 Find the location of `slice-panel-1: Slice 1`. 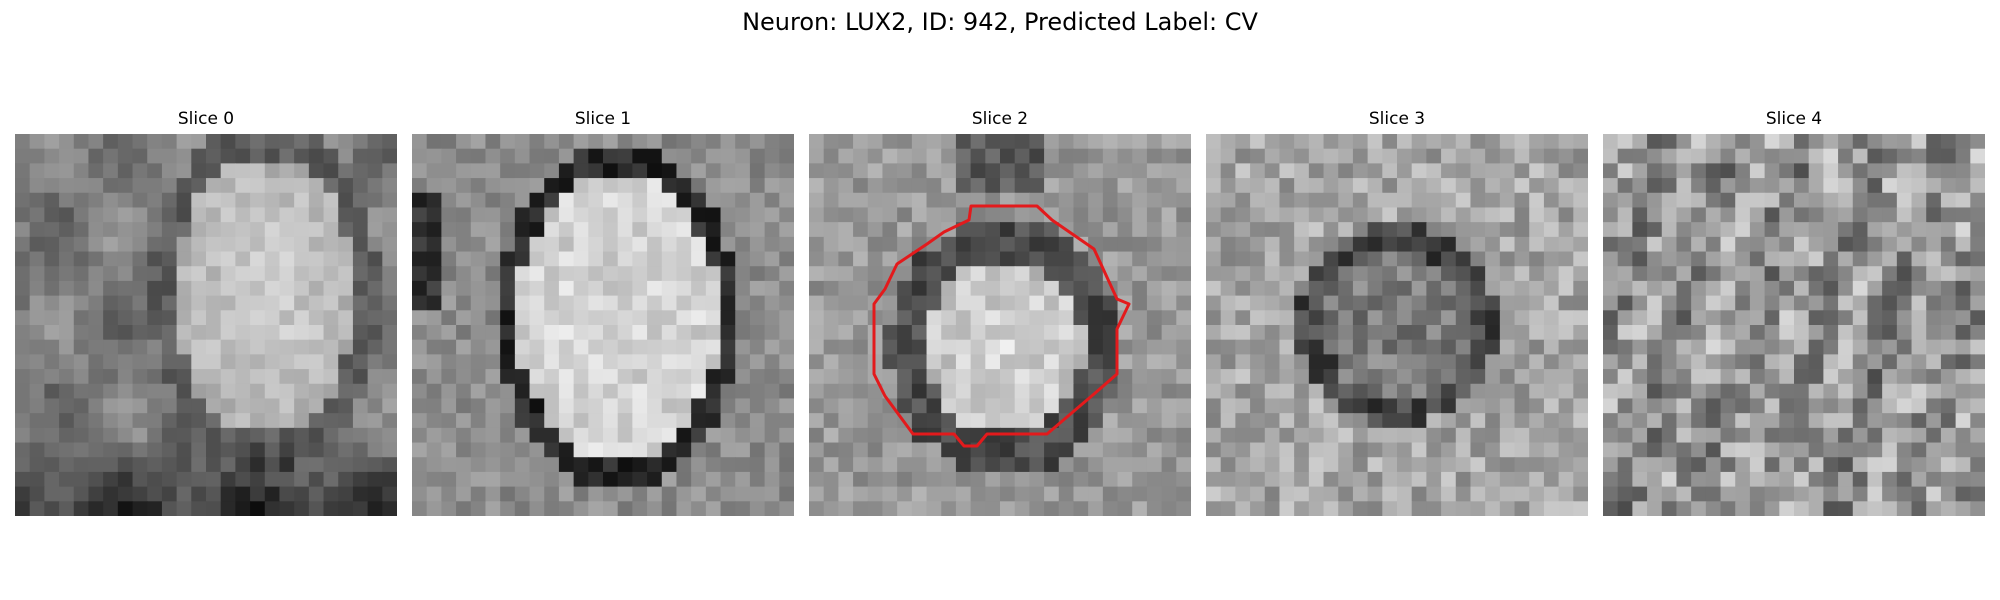

slice-panel-1: Slice 1 is located at coordinates (603, 312).